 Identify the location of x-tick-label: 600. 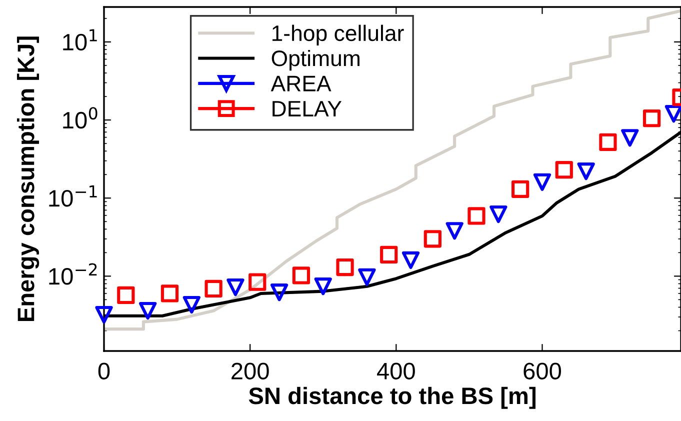
(543, 371).